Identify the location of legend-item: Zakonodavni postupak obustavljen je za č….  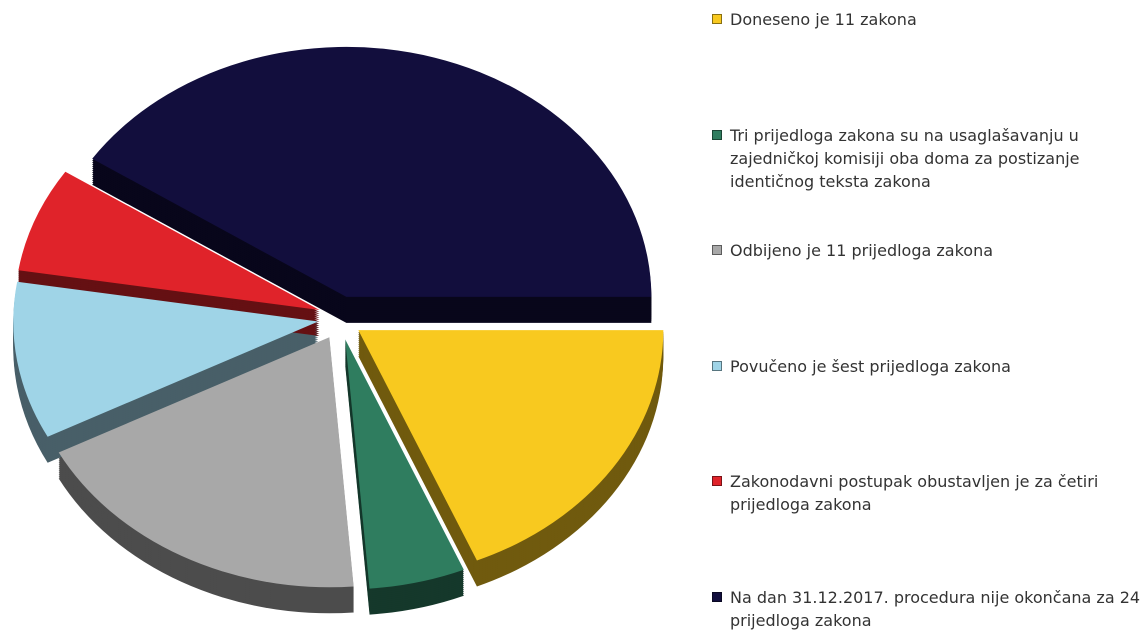
(926, 493).